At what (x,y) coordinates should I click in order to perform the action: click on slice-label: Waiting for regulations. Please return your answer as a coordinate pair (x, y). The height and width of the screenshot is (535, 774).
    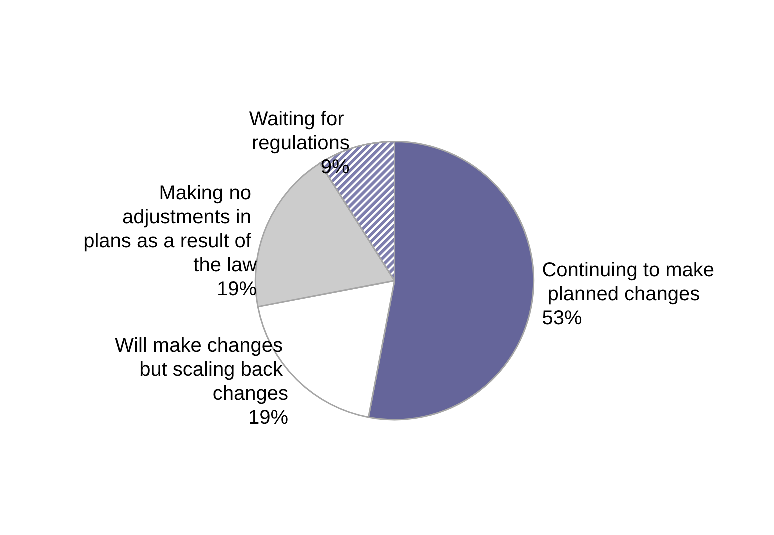
    Looking at the image, I should click on (299, 131).